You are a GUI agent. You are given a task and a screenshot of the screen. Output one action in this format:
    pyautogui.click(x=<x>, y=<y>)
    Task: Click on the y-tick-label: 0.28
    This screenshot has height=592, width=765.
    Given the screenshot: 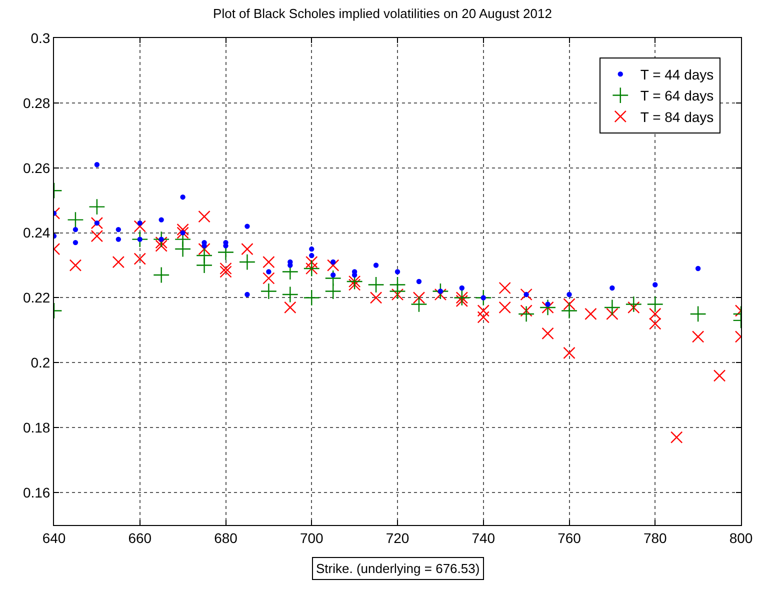 What is the action you would take?
    pyautogui.click(x=36, y=102)
    